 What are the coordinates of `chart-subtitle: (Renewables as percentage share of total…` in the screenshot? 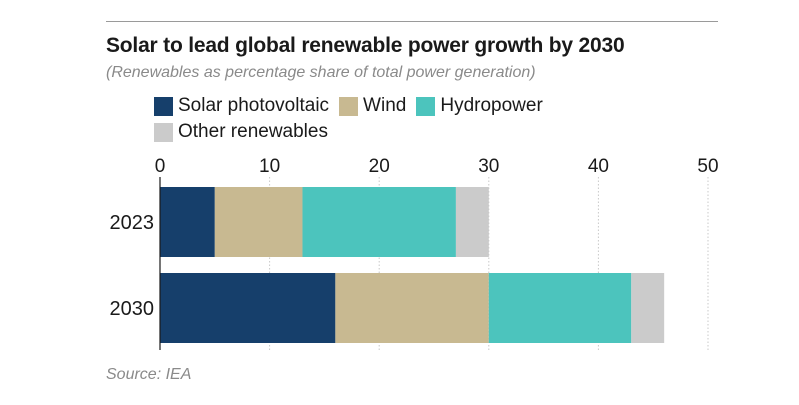 It's located at (321, 72).